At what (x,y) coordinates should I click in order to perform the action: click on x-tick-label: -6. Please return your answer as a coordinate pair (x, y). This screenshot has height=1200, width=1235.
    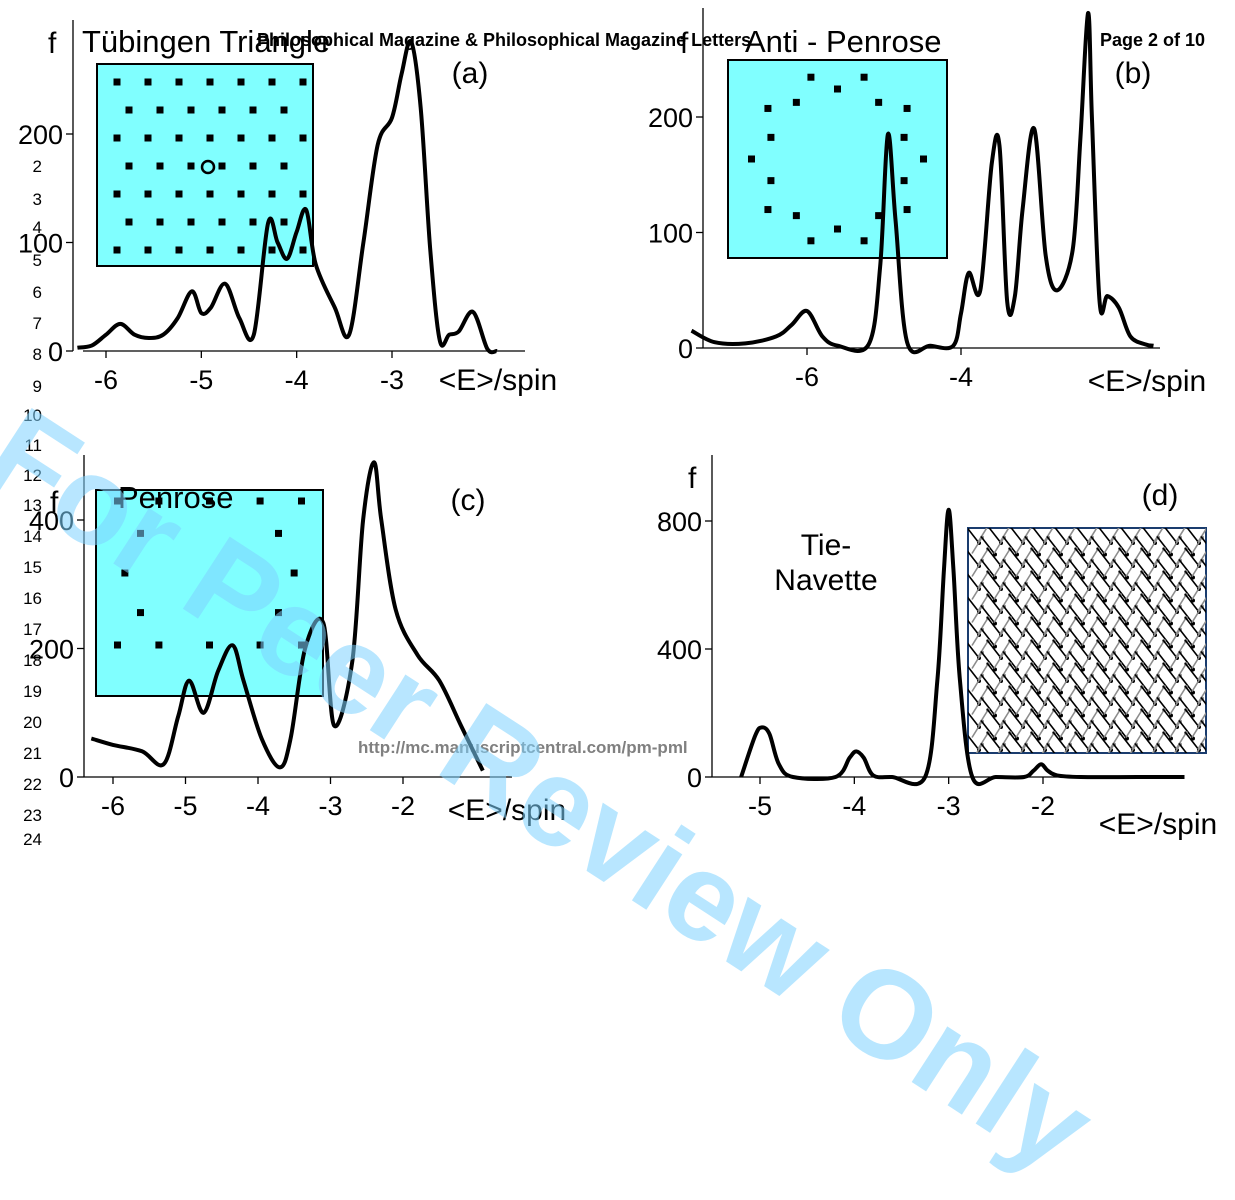
    Looking at the image, I should click on (807, 377).